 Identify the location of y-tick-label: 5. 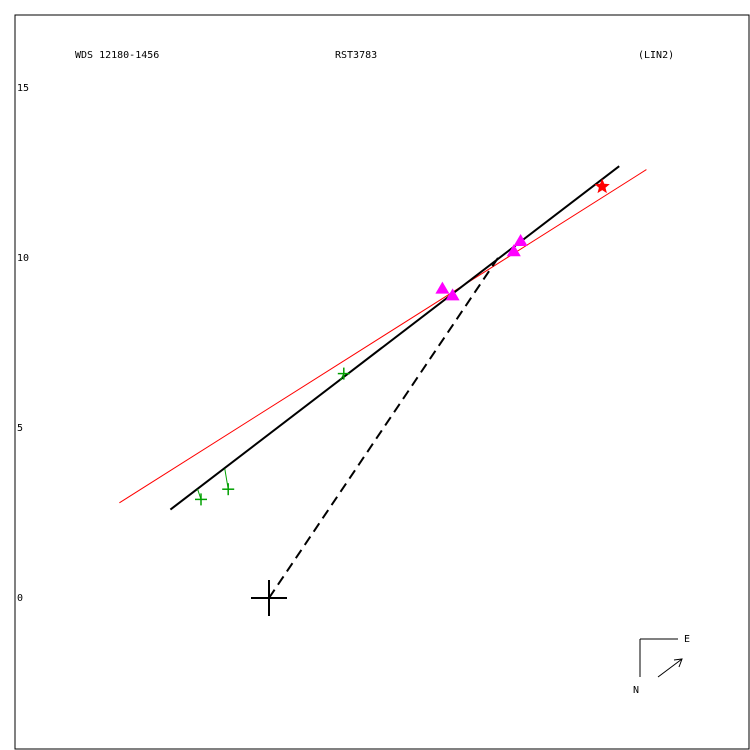
(20, 428).